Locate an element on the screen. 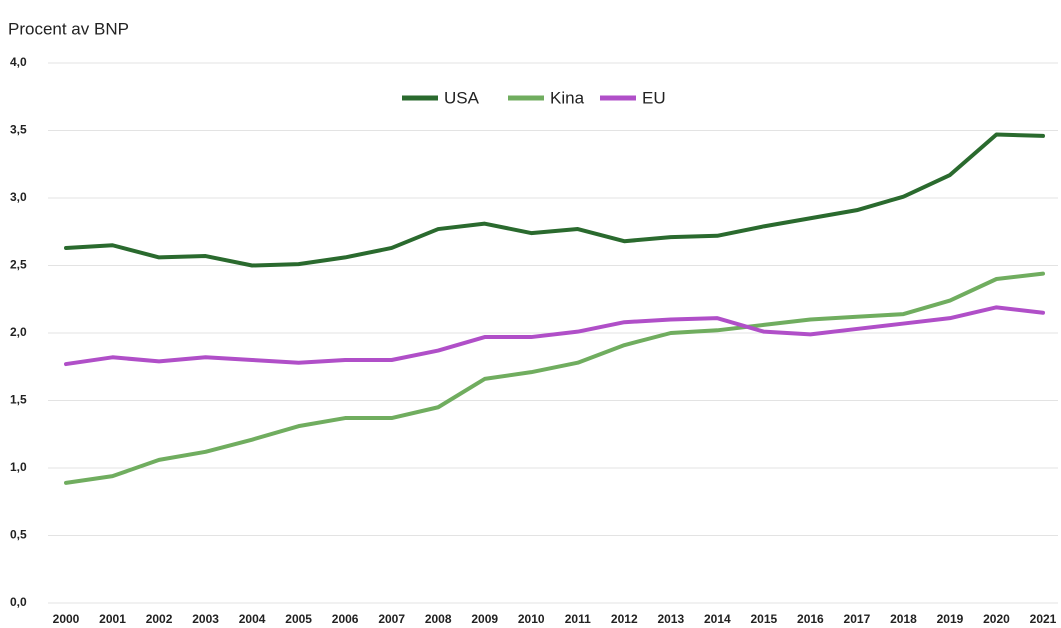  y-axis-label: Procent av BNP is located at coordinates (68, 28).